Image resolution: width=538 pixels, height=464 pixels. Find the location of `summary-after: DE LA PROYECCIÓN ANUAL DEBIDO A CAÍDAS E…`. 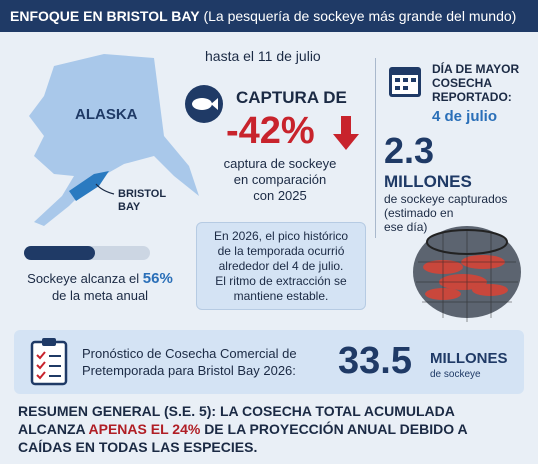

summary-after: DE LA PROYECCIÓN ANUAL DEBIDO A CAÍDAS E… is located at coordinates (243, 438).